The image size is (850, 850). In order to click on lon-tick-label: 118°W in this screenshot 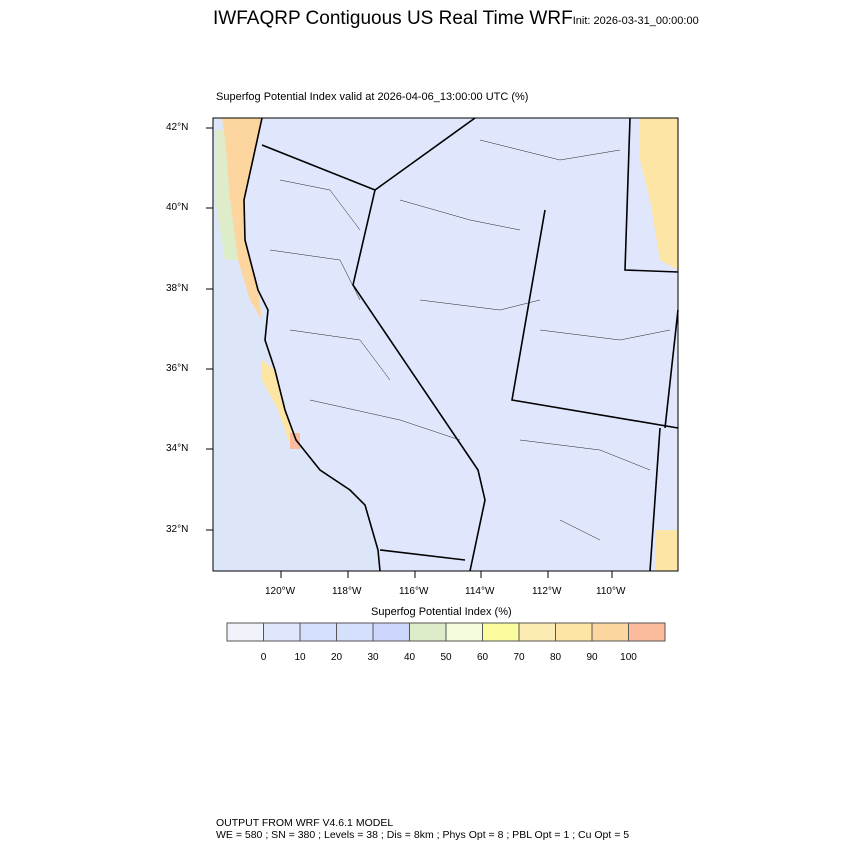, I will do `click(347, 591)`.